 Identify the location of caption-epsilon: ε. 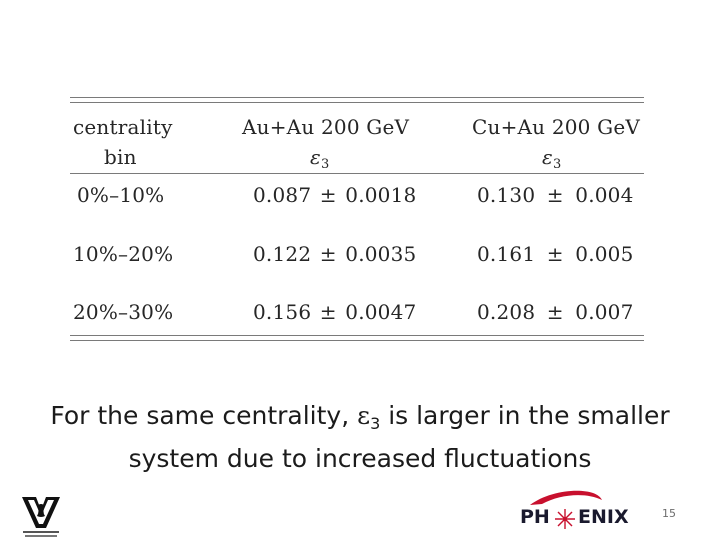
(364, 415).